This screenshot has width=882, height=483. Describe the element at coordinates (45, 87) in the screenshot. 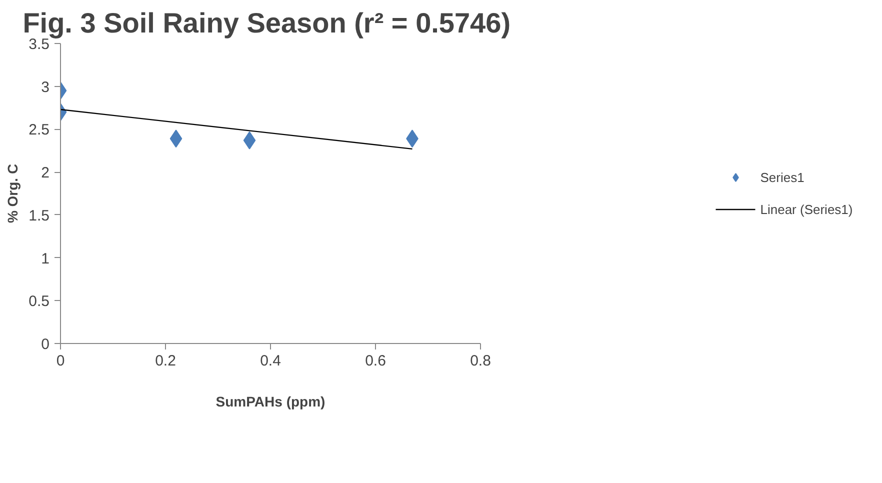

I see `y-tick-label: 3` at that location.